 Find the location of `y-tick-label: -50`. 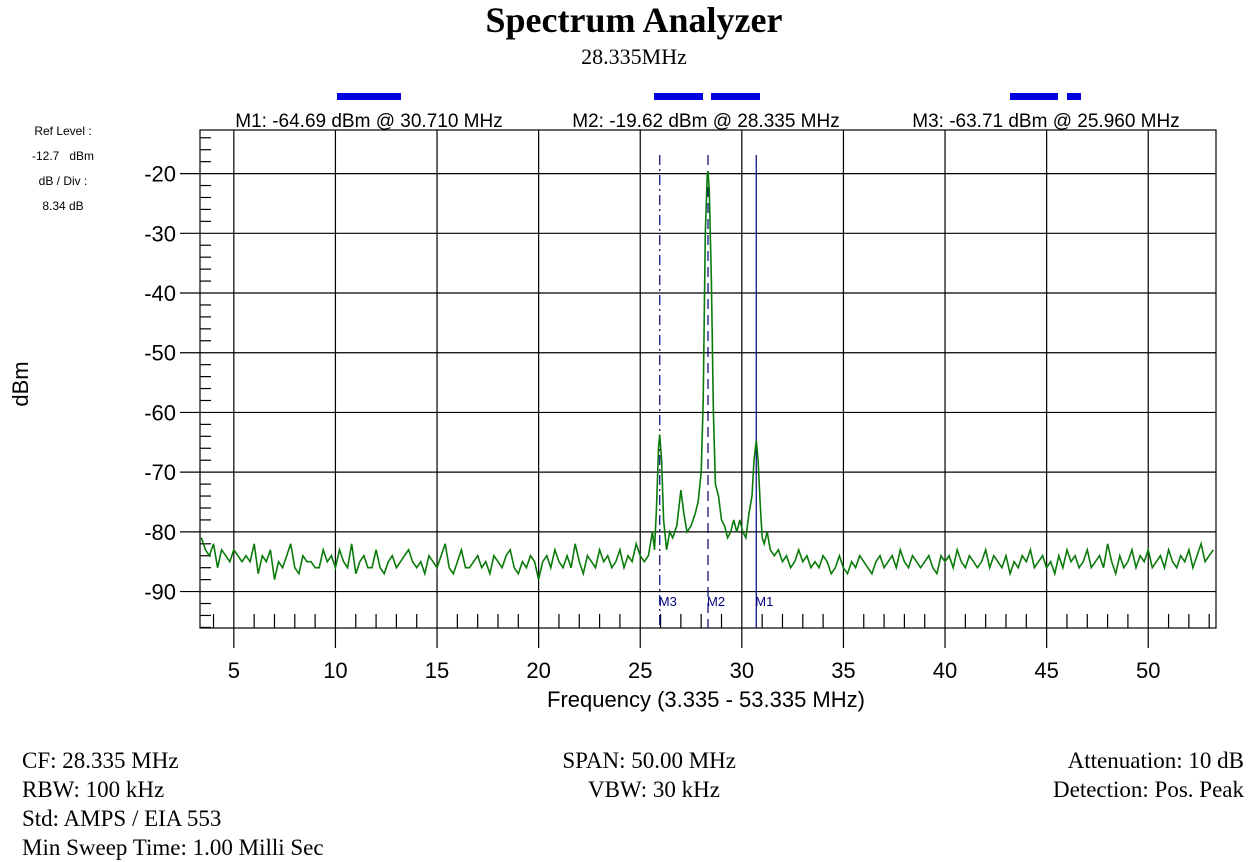

y-tick-label: -50 is located at coordinates (160, 353).